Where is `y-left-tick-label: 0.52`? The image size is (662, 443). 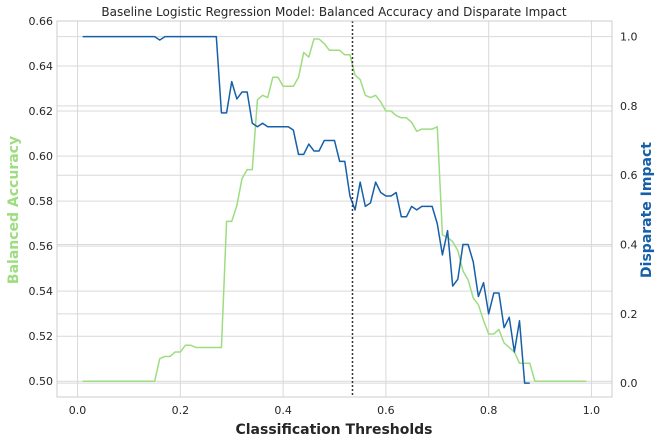 y-left-tick-label: 0.52 is located at coordinates (41, 336).